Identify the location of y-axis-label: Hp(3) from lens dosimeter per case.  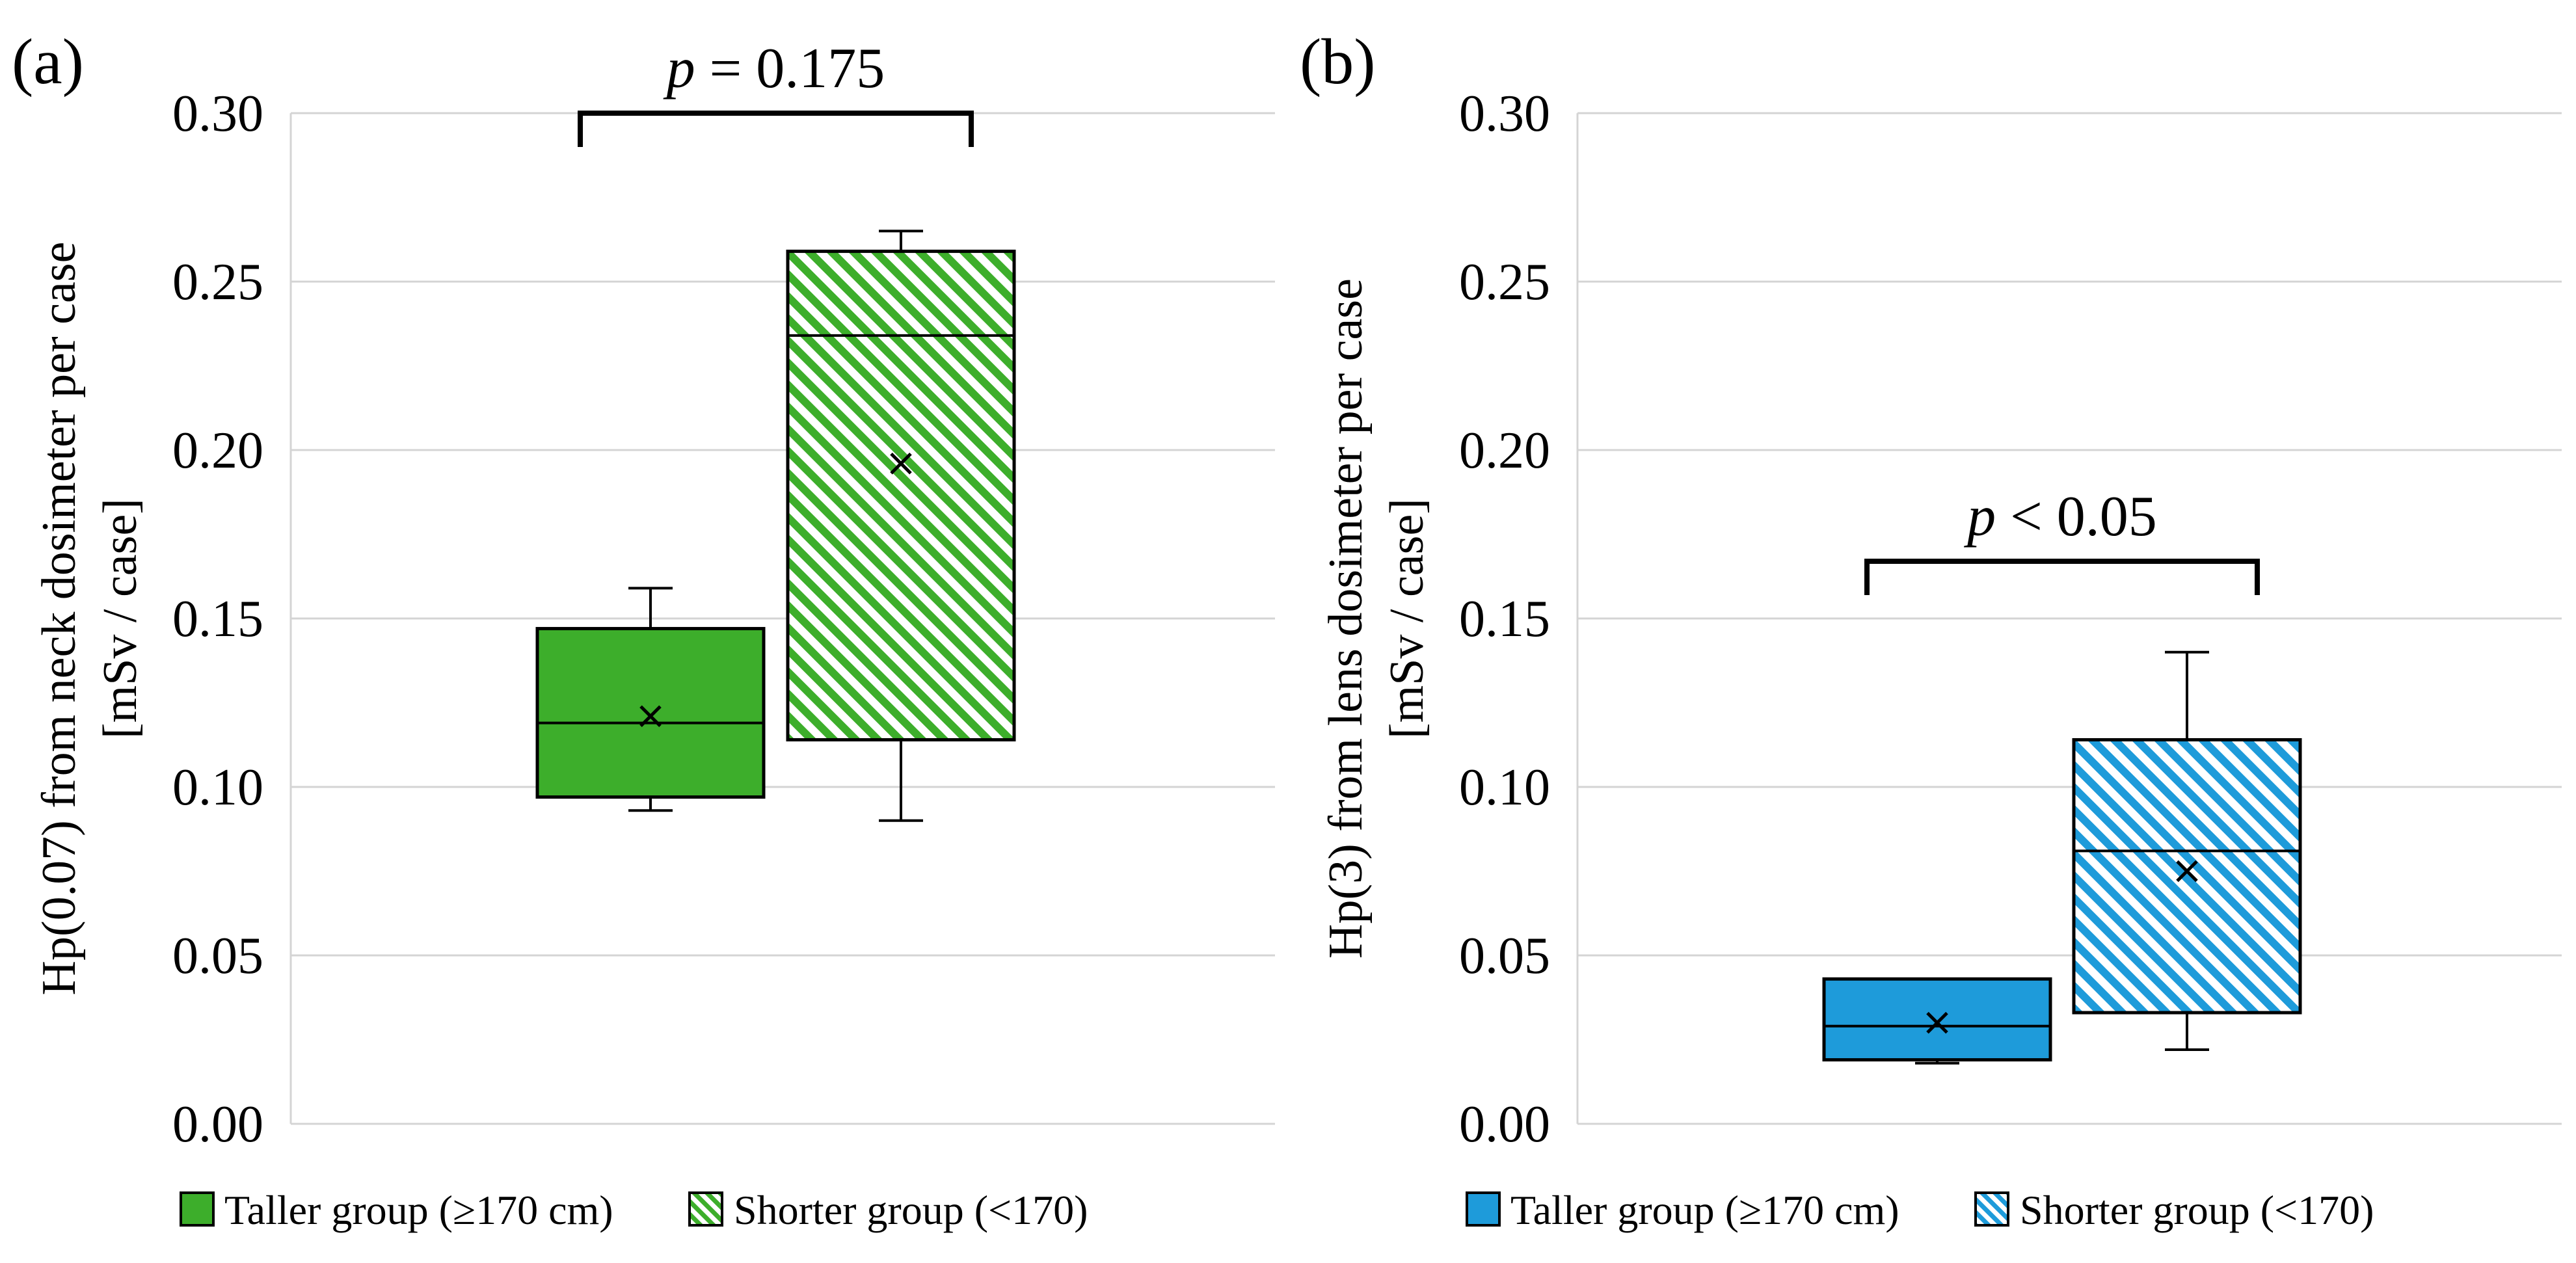
(1346, 618).